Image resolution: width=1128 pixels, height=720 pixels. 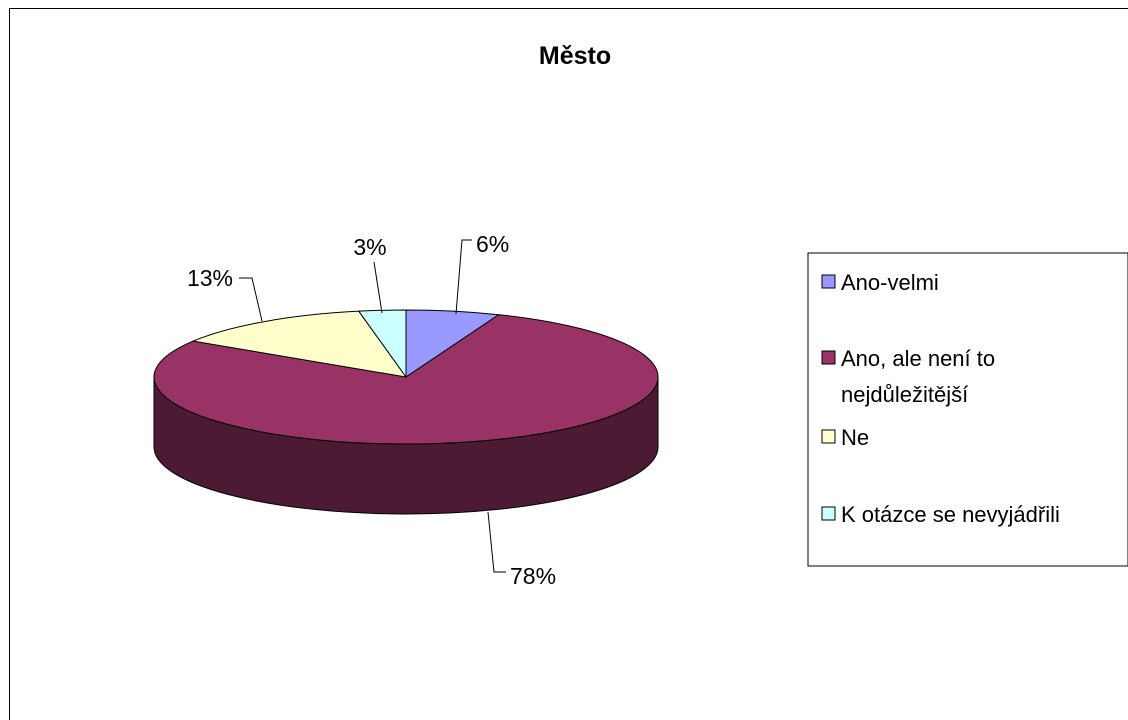 What do you see at coordinates (575, 56) in the screenshot?
I see `chart-title: Město` at bounding box center [575, 56].